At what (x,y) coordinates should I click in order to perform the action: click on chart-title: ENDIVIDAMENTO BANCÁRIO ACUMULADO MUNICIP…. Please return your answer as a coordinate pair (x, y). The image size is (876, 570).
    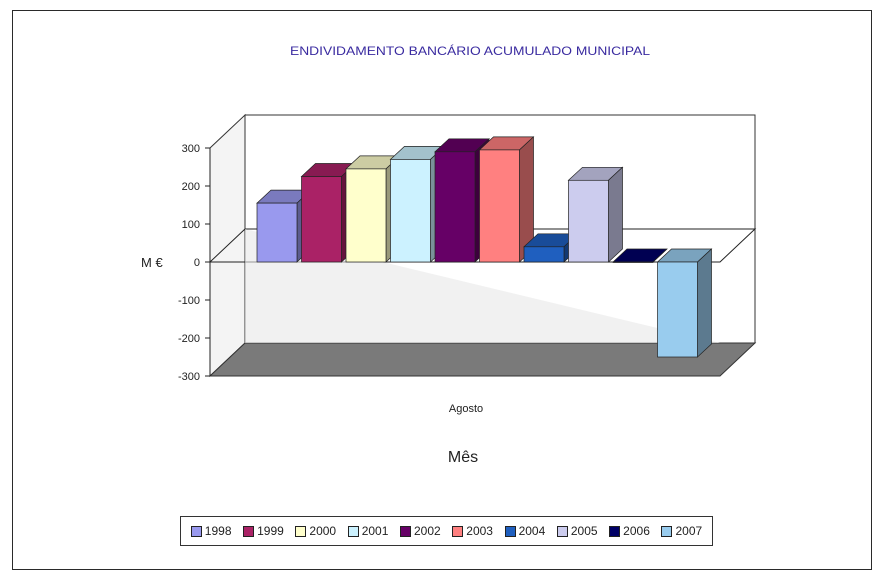
    Looking at the image, I should click on (470, 50).